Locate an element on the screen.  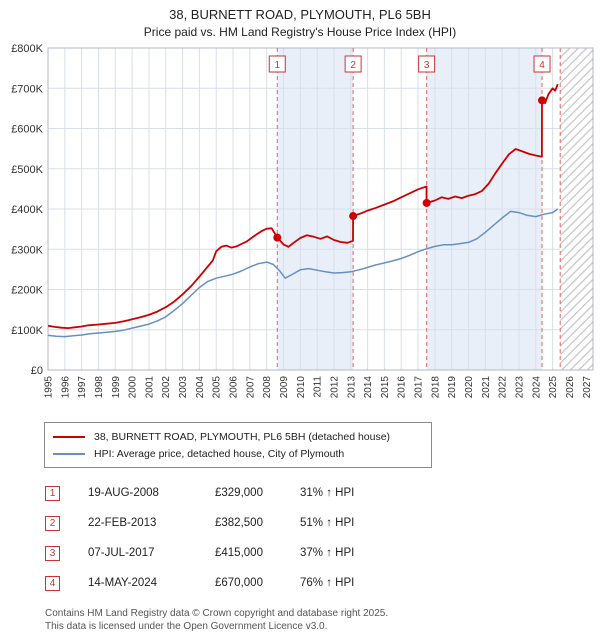
sale-hpi-delta: 37% ↑ HPI is located at coordinates (327, 553).